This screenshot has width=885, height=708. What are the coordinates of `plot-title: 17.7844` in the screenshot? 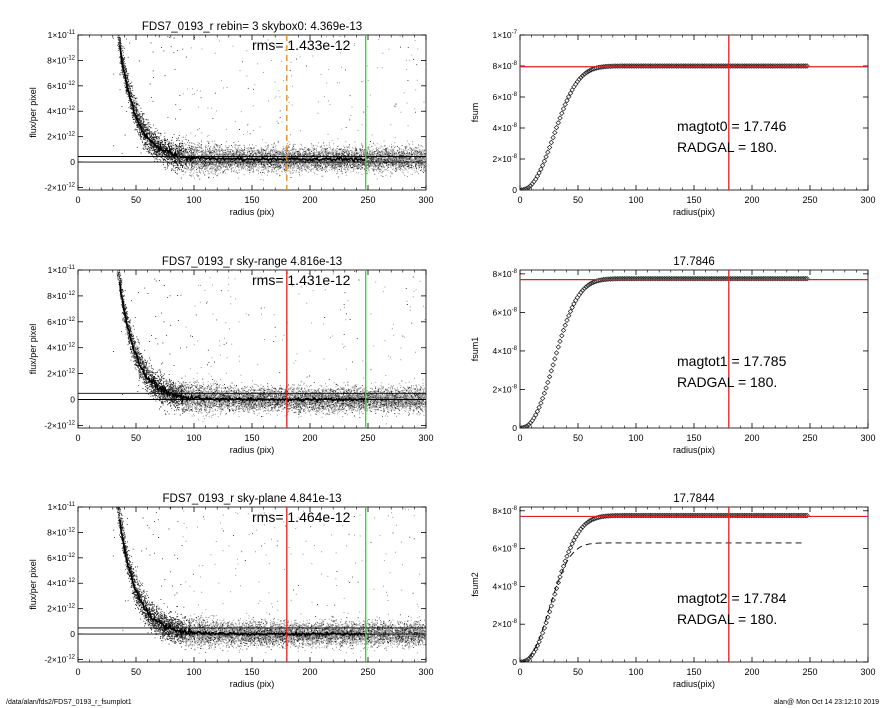 It's located at (694, 499).